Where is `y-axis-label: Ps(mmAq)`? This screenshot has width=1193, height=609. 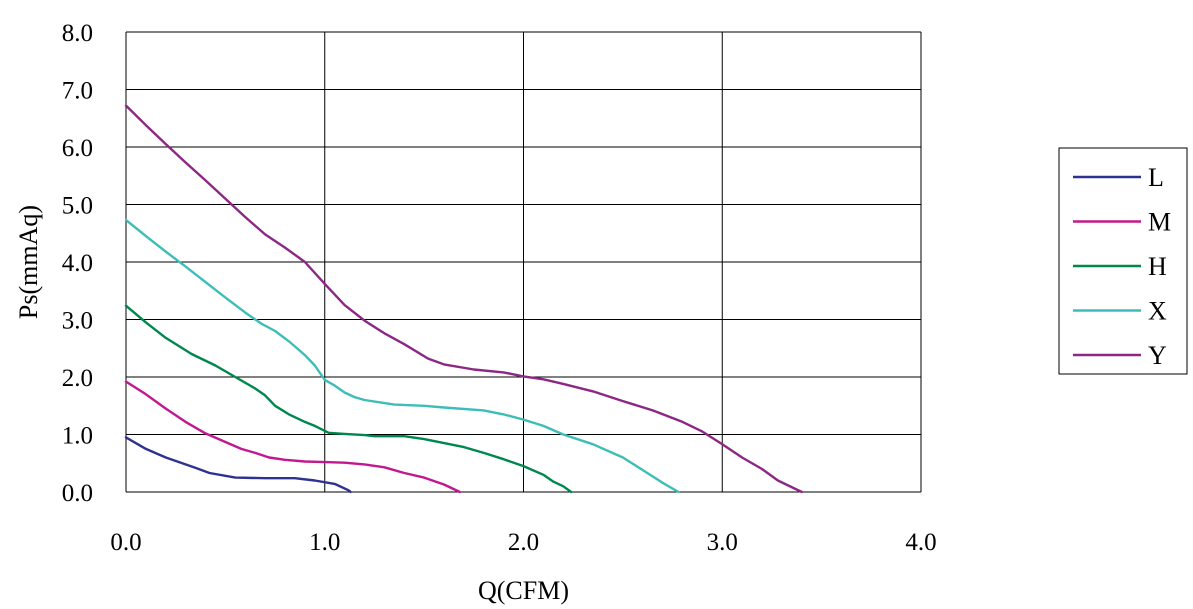 y-axis-label: Ps(mmAq) is located at coordinates (28, 262).